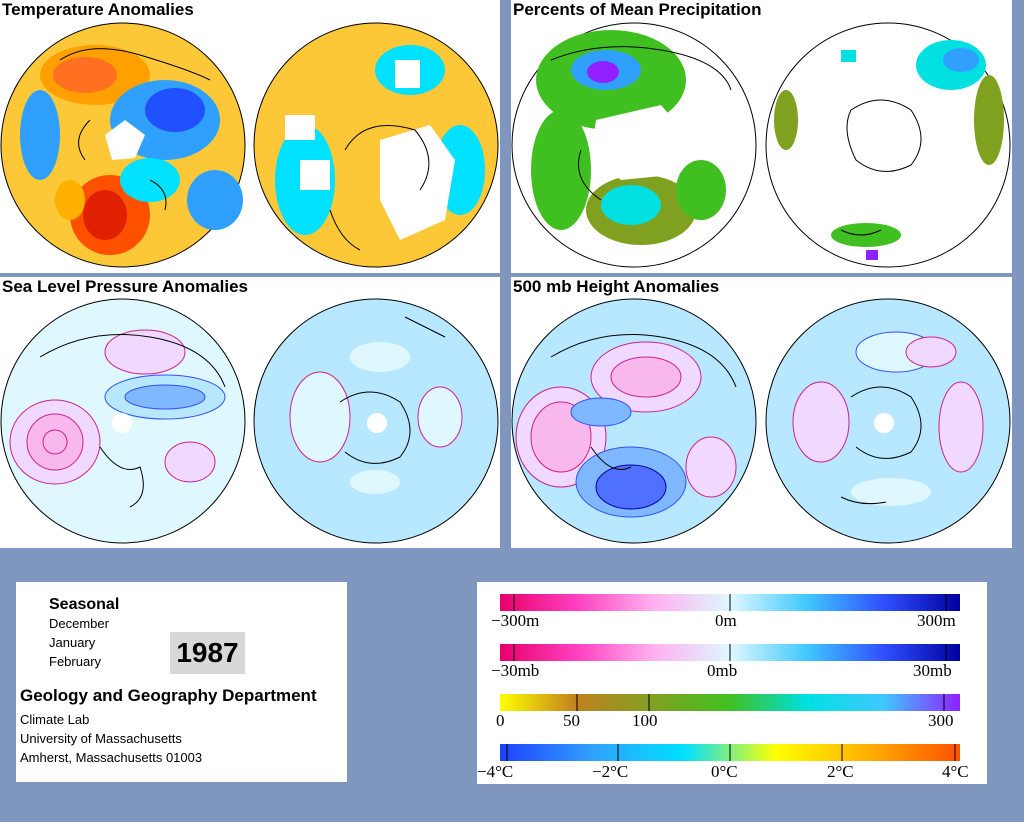  What do you see at coordinates (168, 695) in the screenshot?
I see `department-name: Geology and Geography Department` at bounding box center [168, 695].